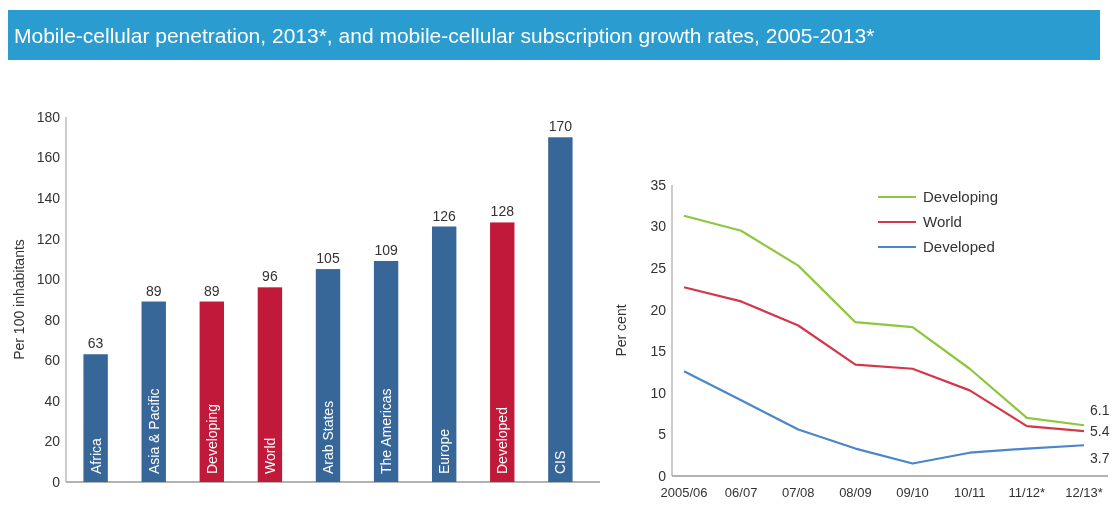 The width and height of the screenshot is (1115, 509). What do you see at coordinates (912, 492) in the screenshot?
I see `x-tick-label: 09/10` at bounding box center [912, 492].